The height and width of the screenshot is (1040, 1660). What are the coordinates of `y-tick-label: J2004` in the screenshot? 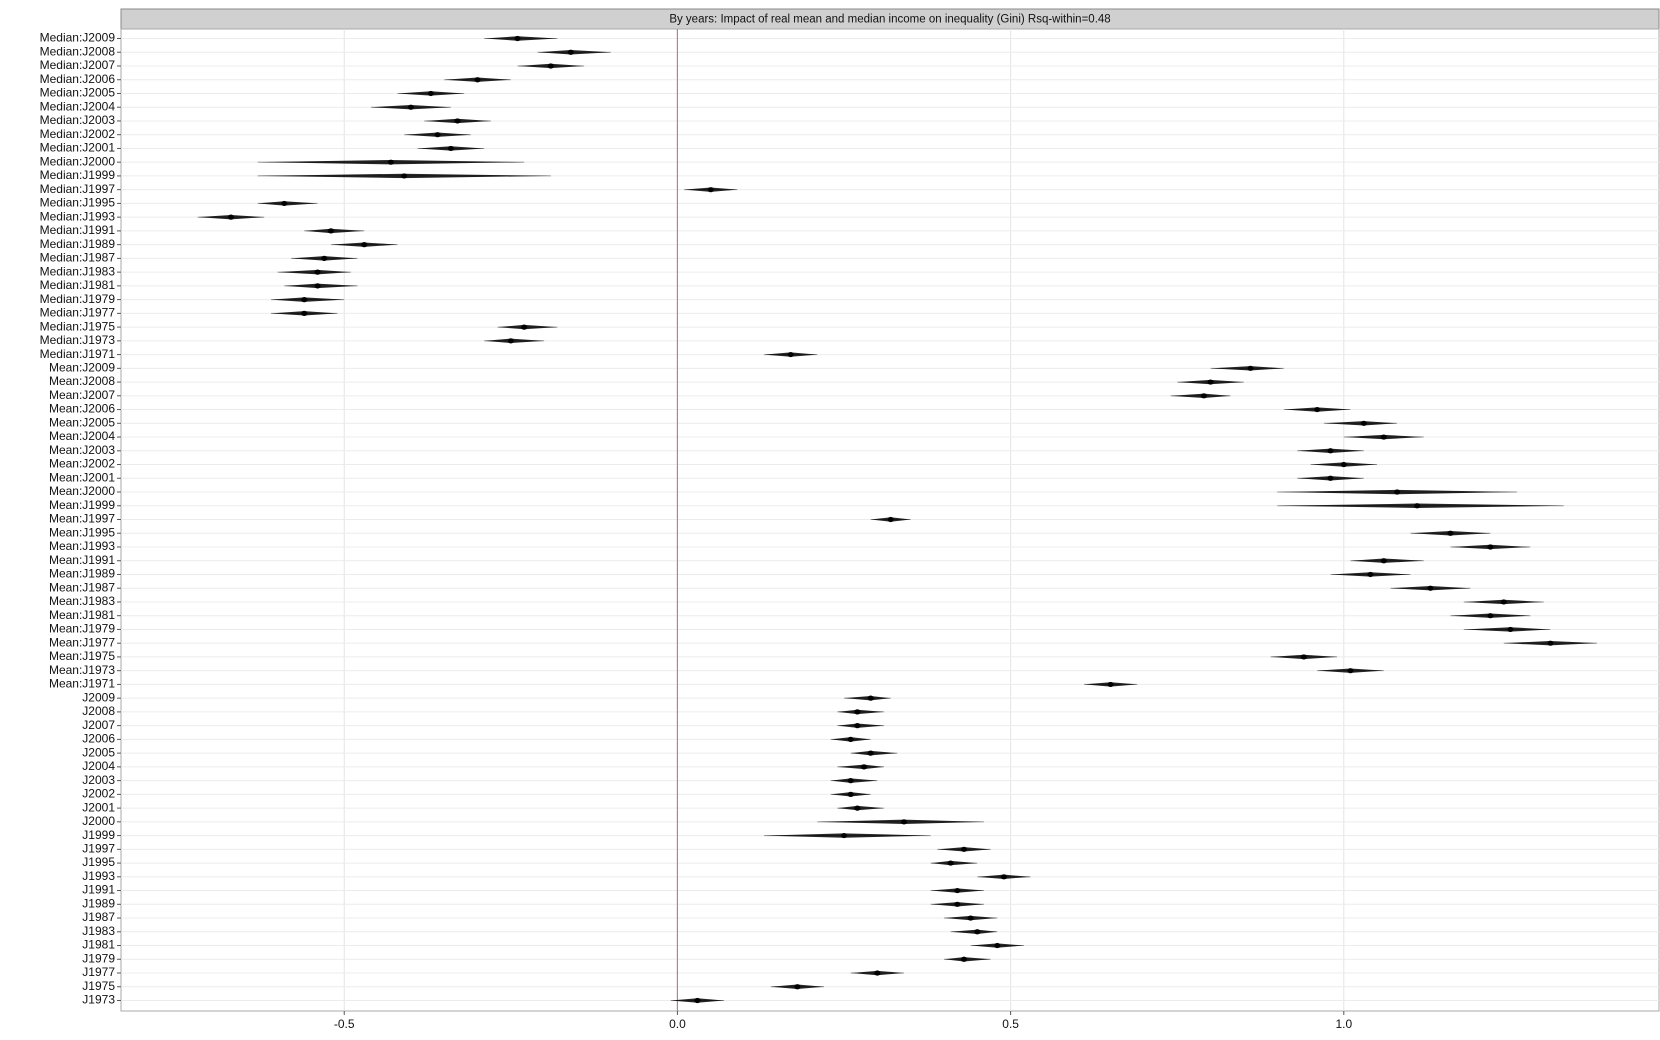 It's located at (98, 766).